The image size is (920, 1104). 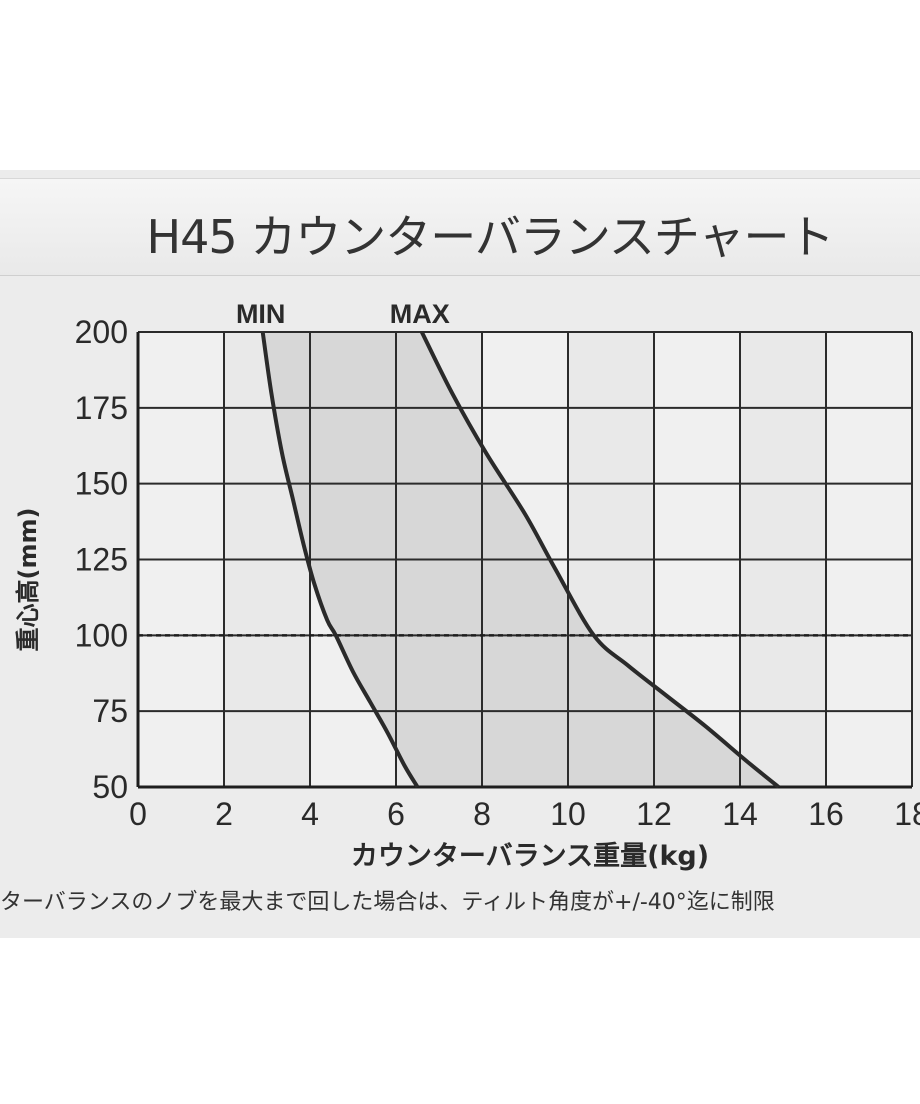 What do you see at coordinates (340, 560) in the screenshot?
I see `curve-min` at bounding box center [340, 560].